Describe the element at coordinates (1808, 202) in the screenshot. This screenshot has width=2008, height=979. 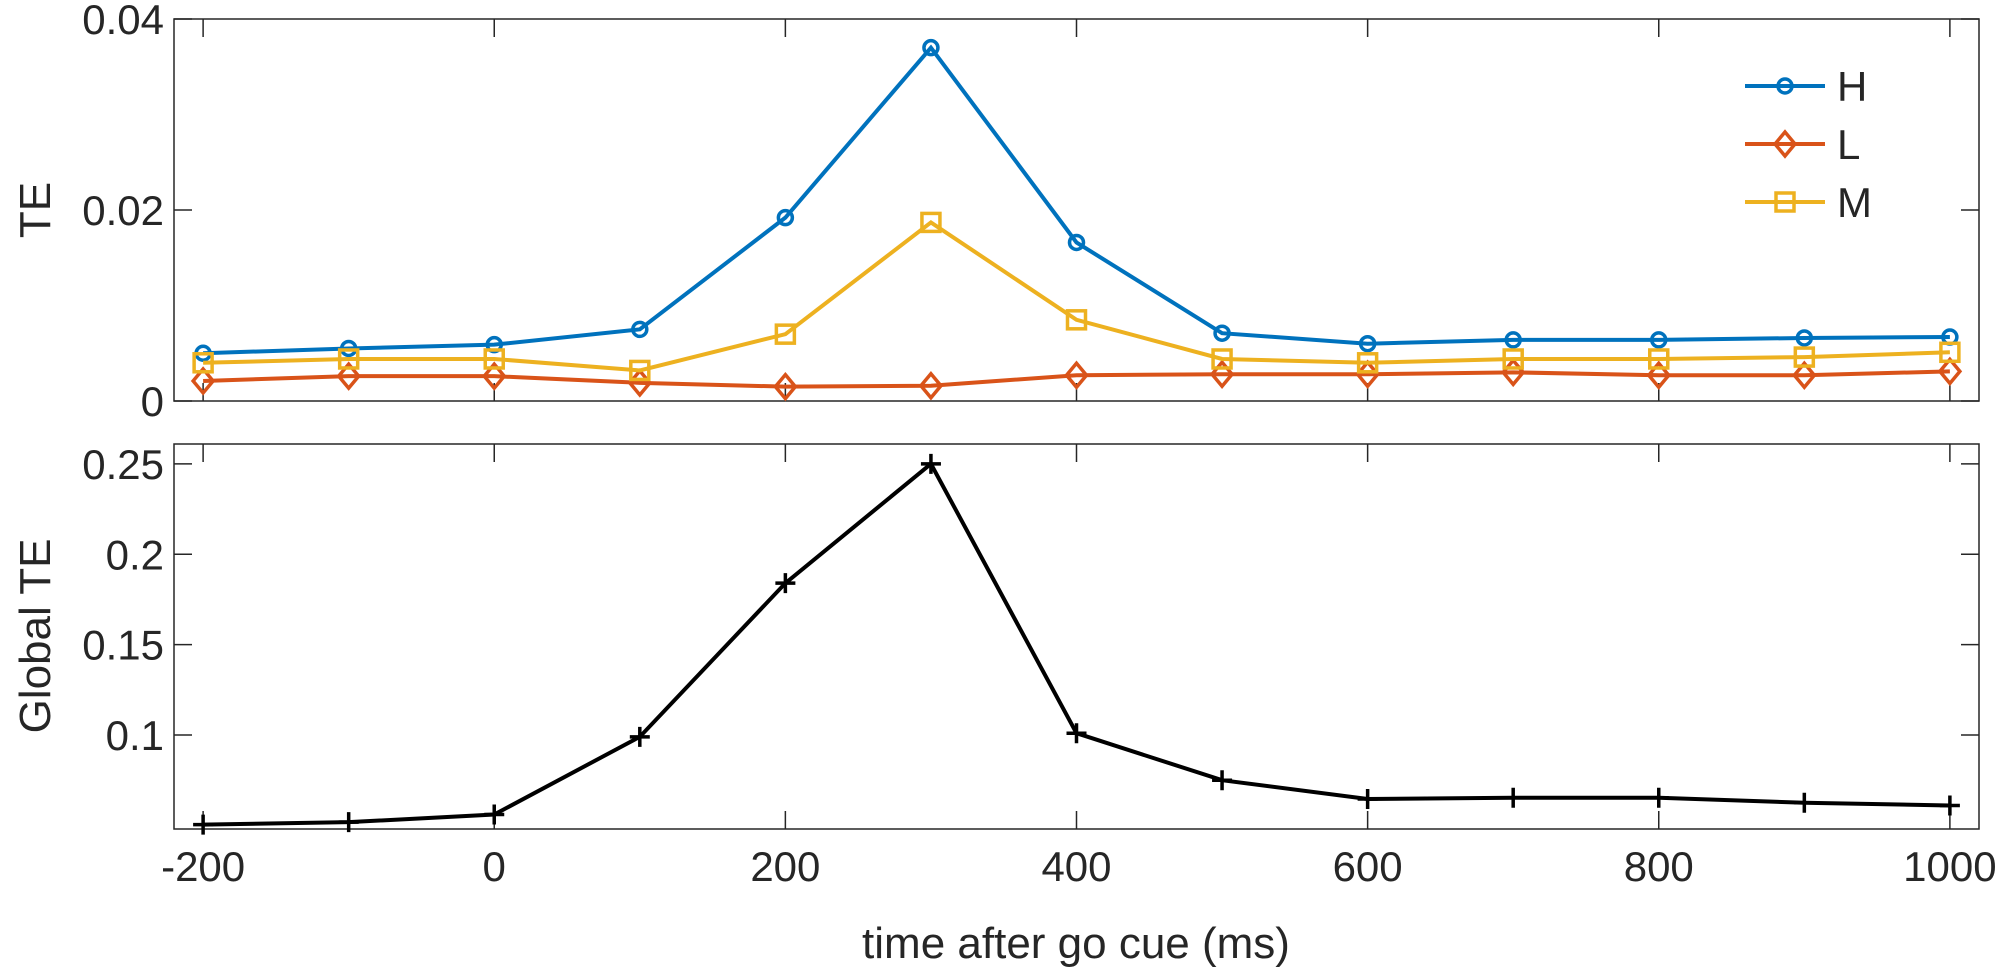
I see `legend-item-M: M` at that location.